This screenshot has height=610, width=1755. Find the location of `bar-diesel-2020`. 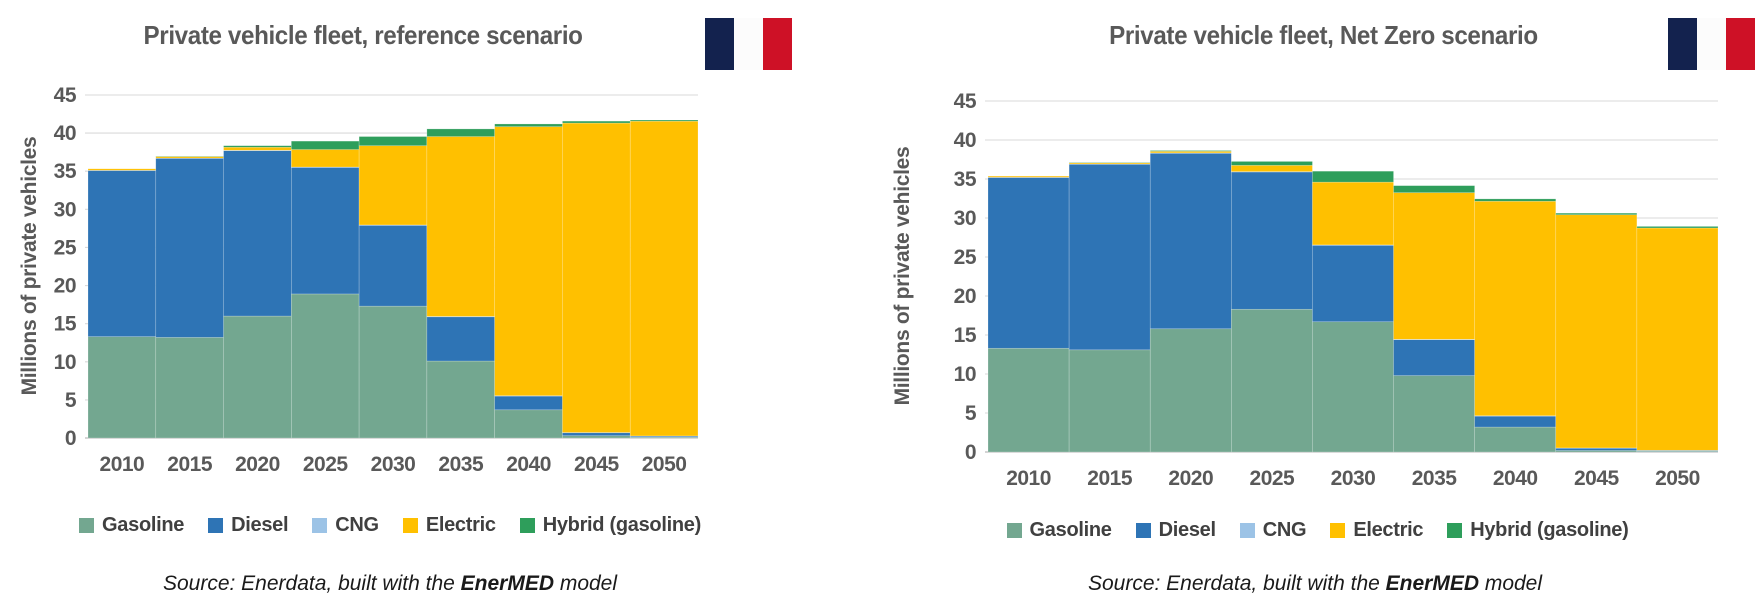

bar-diesel-2020 is located at coordinates (1190, 241).